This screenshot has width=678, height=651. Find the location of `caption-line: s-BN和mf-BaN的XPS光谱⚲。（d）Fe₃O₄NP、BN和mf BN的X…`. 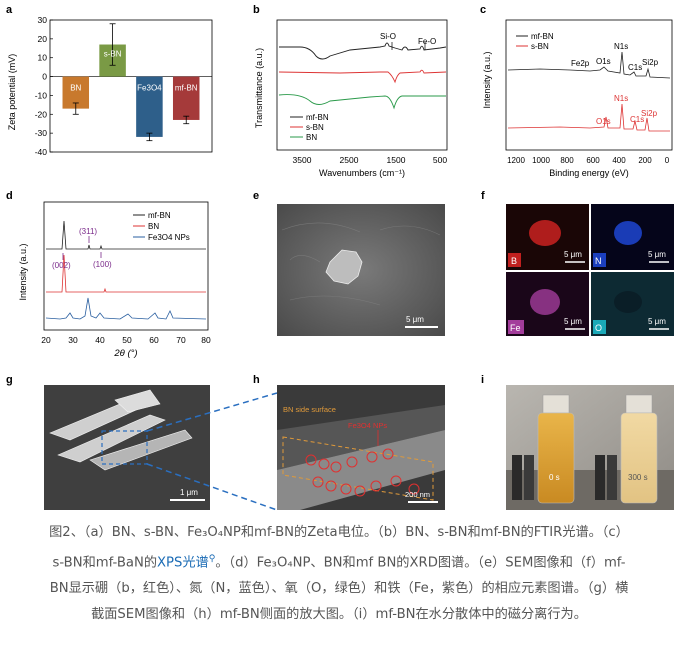

caption-line: s-BN和mf-BaN的XPS光谱⚲。（d）Fe₃O₄NP、BN和mf BN的X… is located at coordinates (339, 561).